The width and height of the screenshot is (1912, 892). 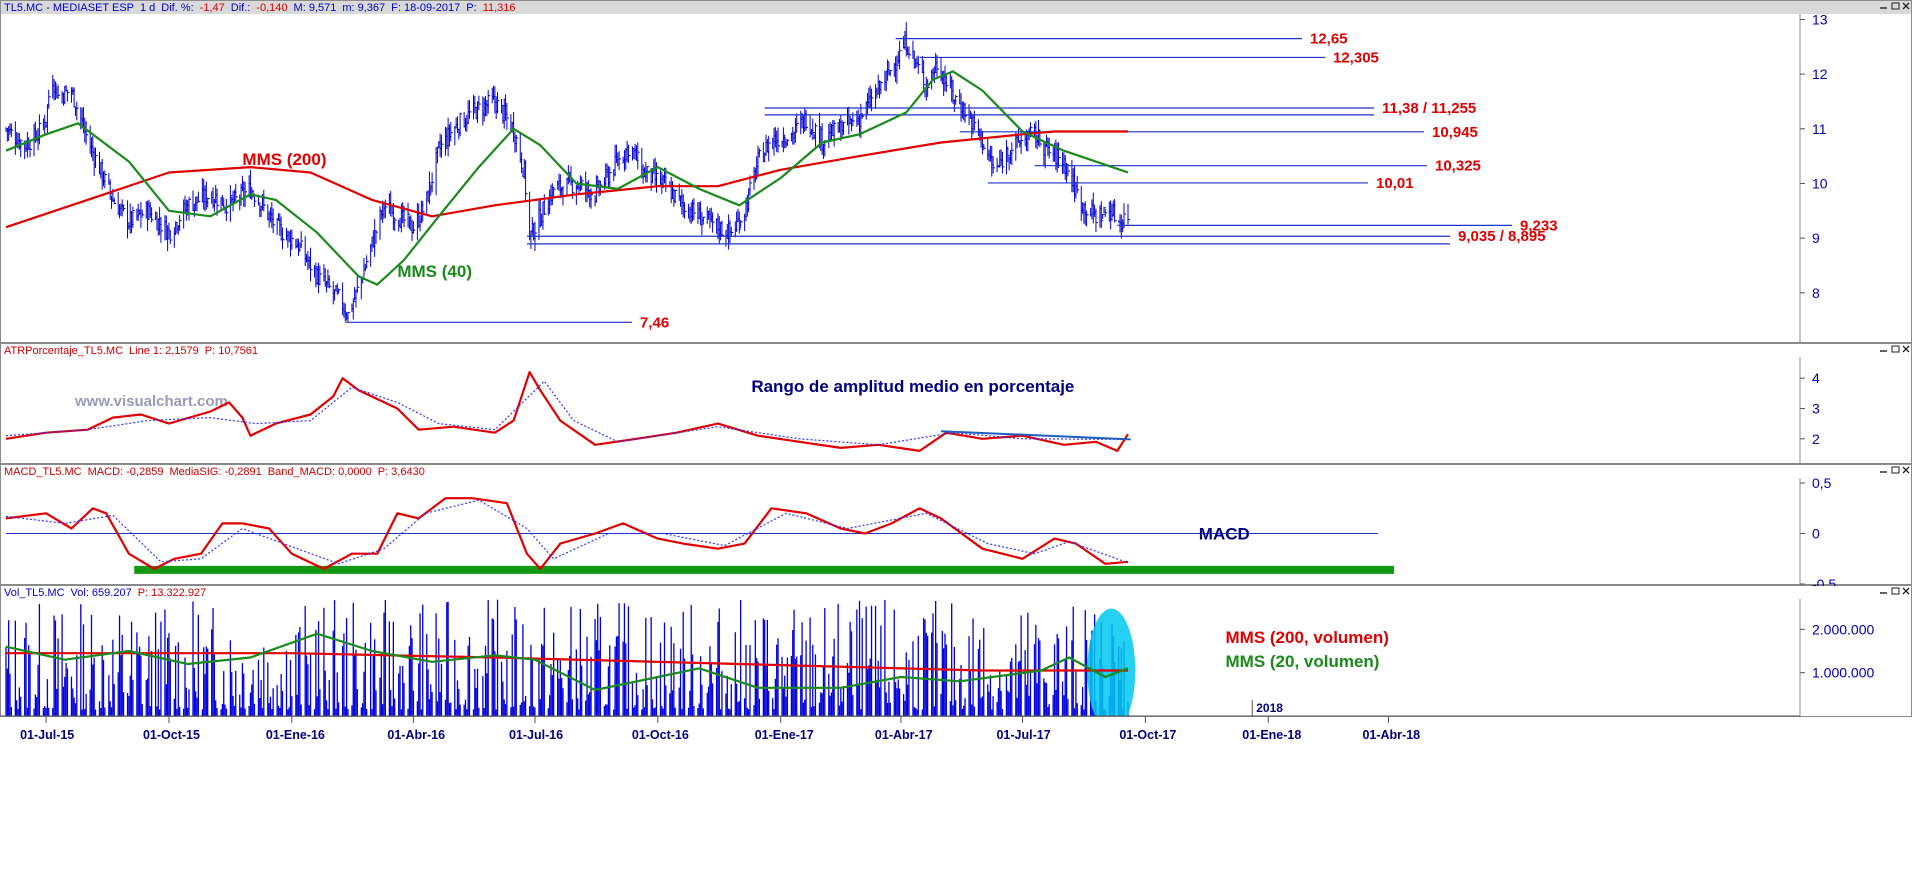 What do you see at coordinates (1036, 236) in the screenshot?
I see `price-level: 9,035 / 8,895` at bounding box center [1036, 236].